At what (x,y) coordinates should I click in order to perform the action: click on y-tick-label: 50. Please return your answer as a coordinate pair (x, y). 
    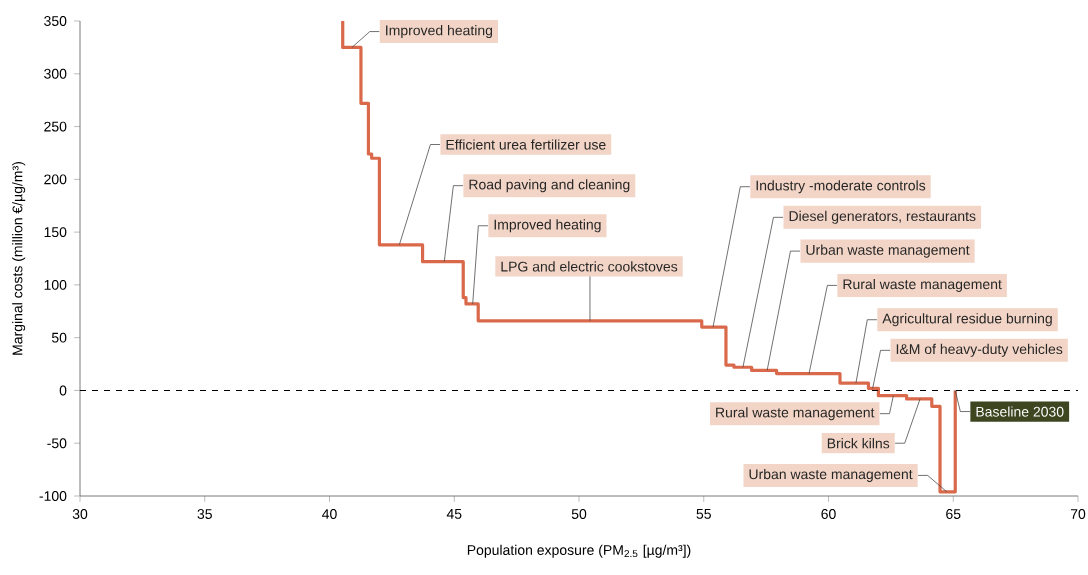
    Looking at the image, I should click on (59, 337).